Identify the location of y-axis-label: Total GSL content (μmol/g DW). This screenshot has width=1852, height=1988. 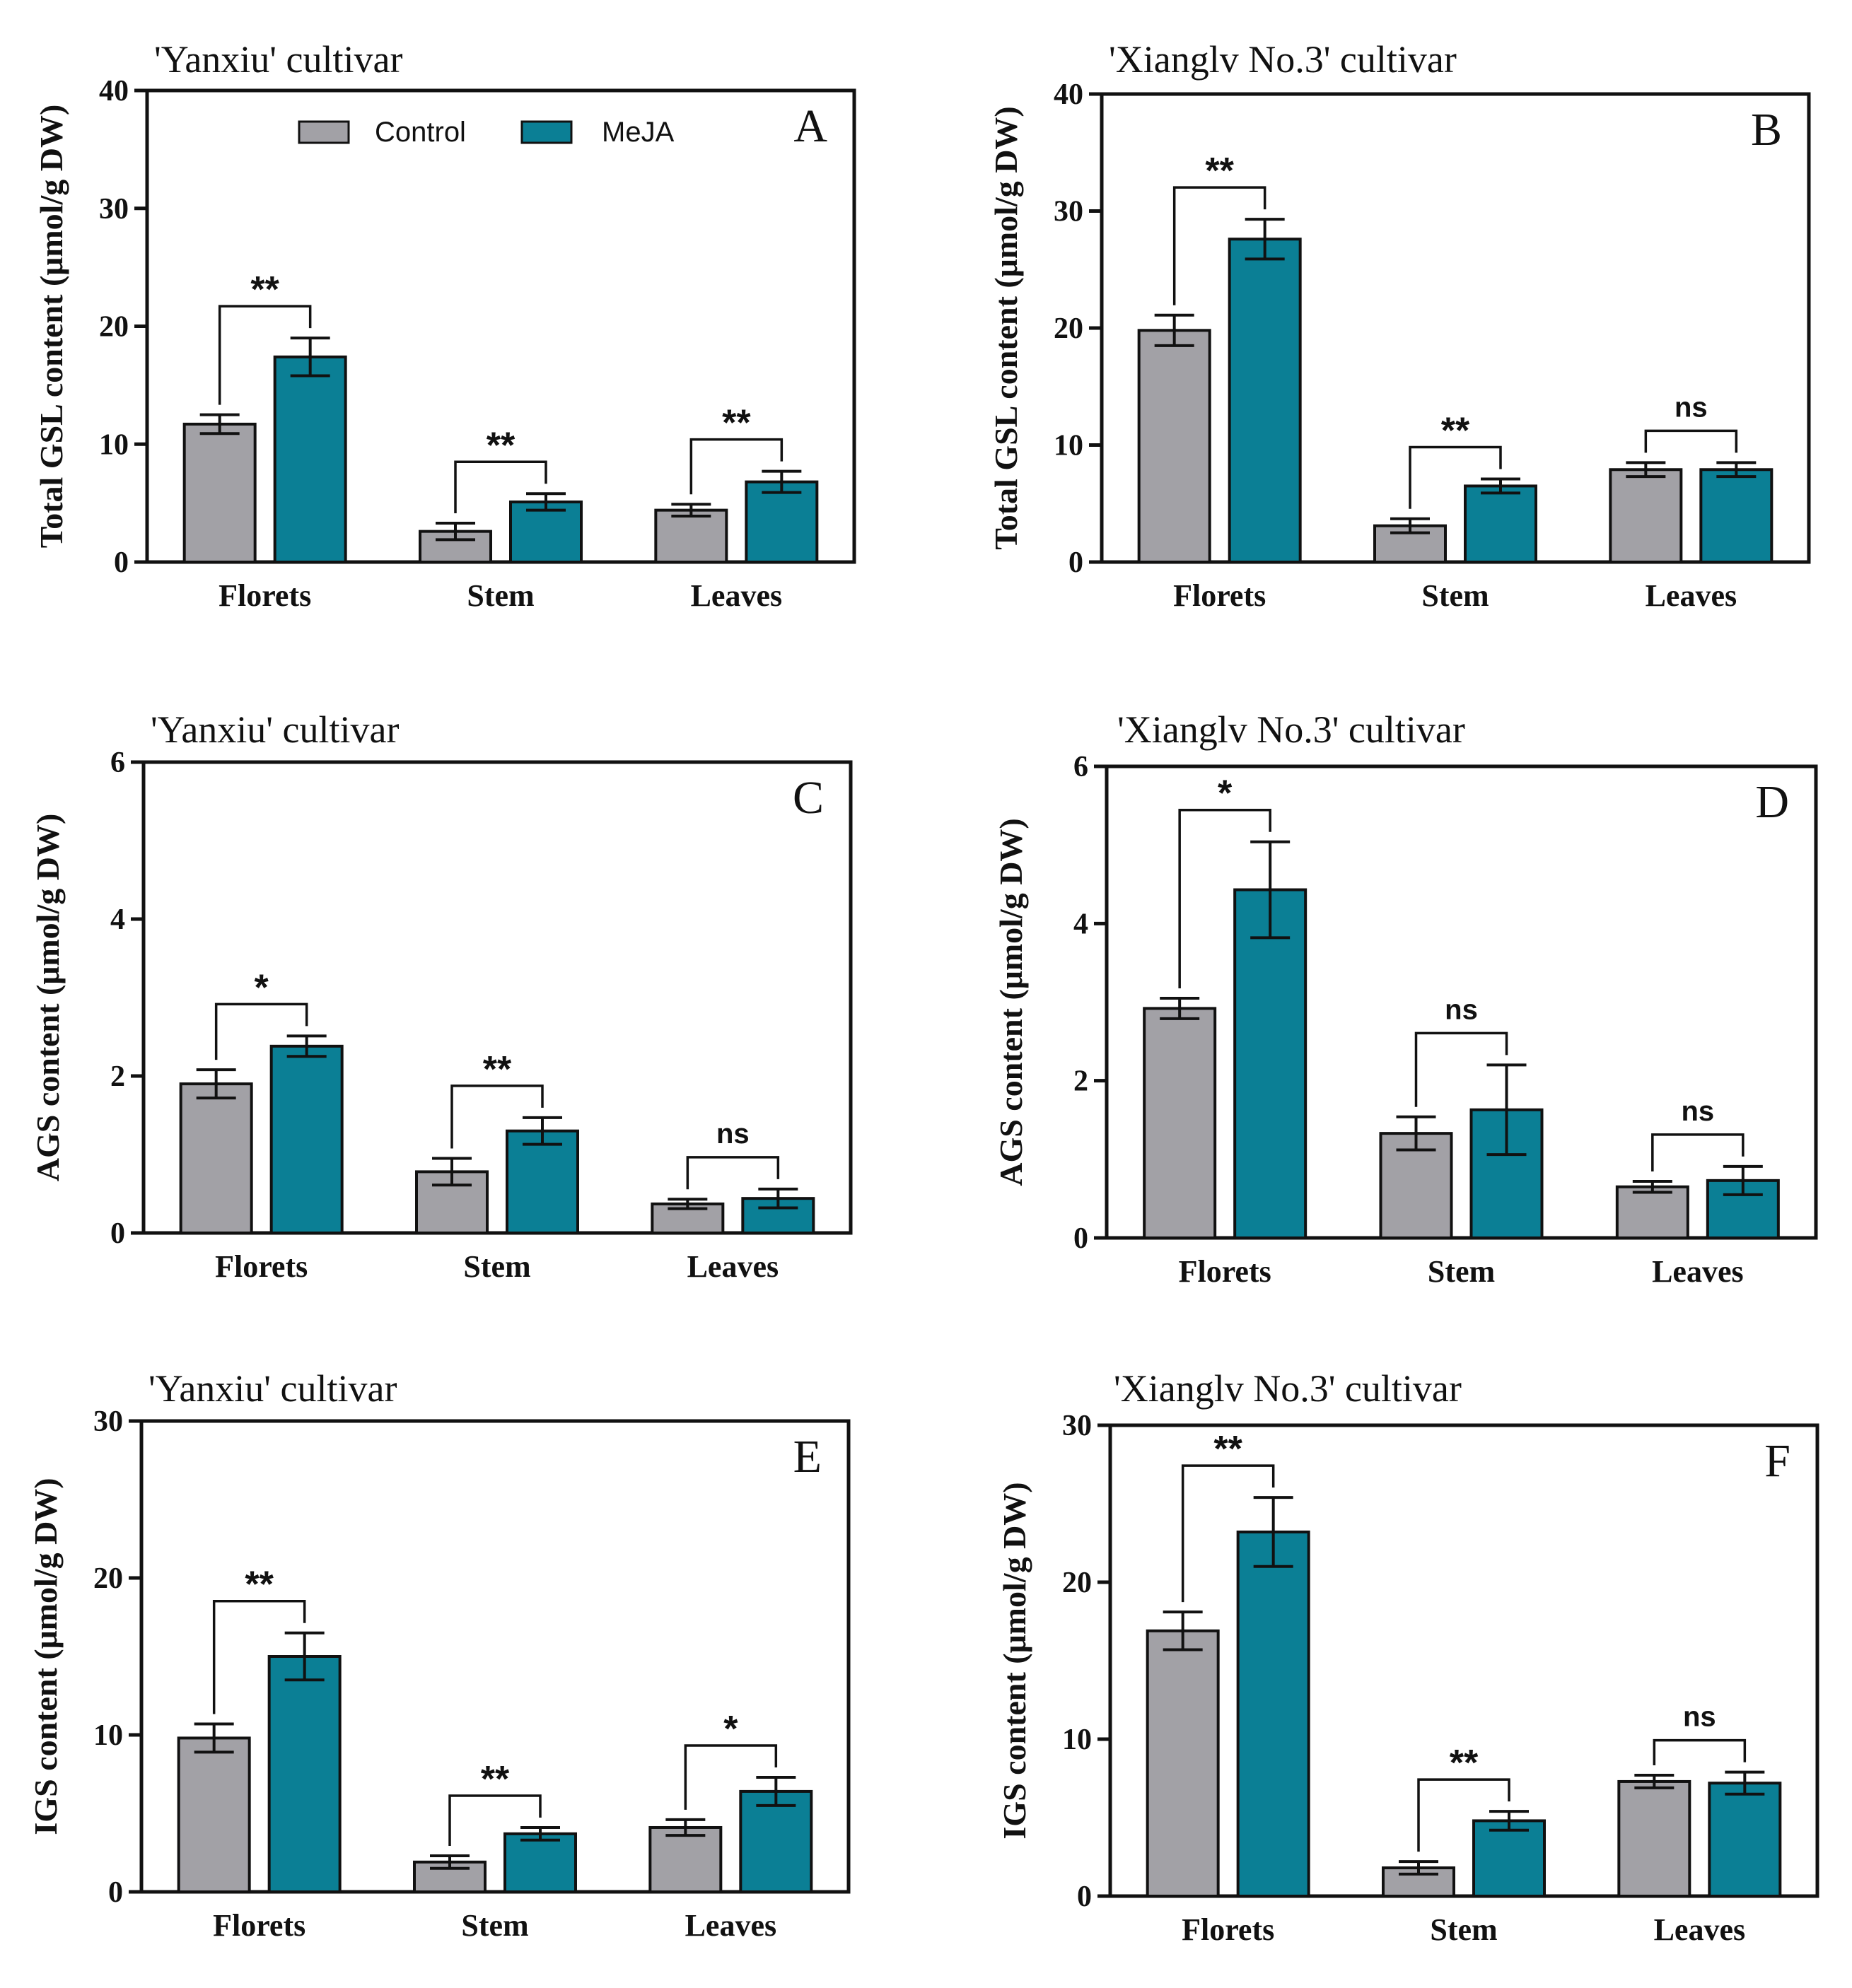
(1006, 328).